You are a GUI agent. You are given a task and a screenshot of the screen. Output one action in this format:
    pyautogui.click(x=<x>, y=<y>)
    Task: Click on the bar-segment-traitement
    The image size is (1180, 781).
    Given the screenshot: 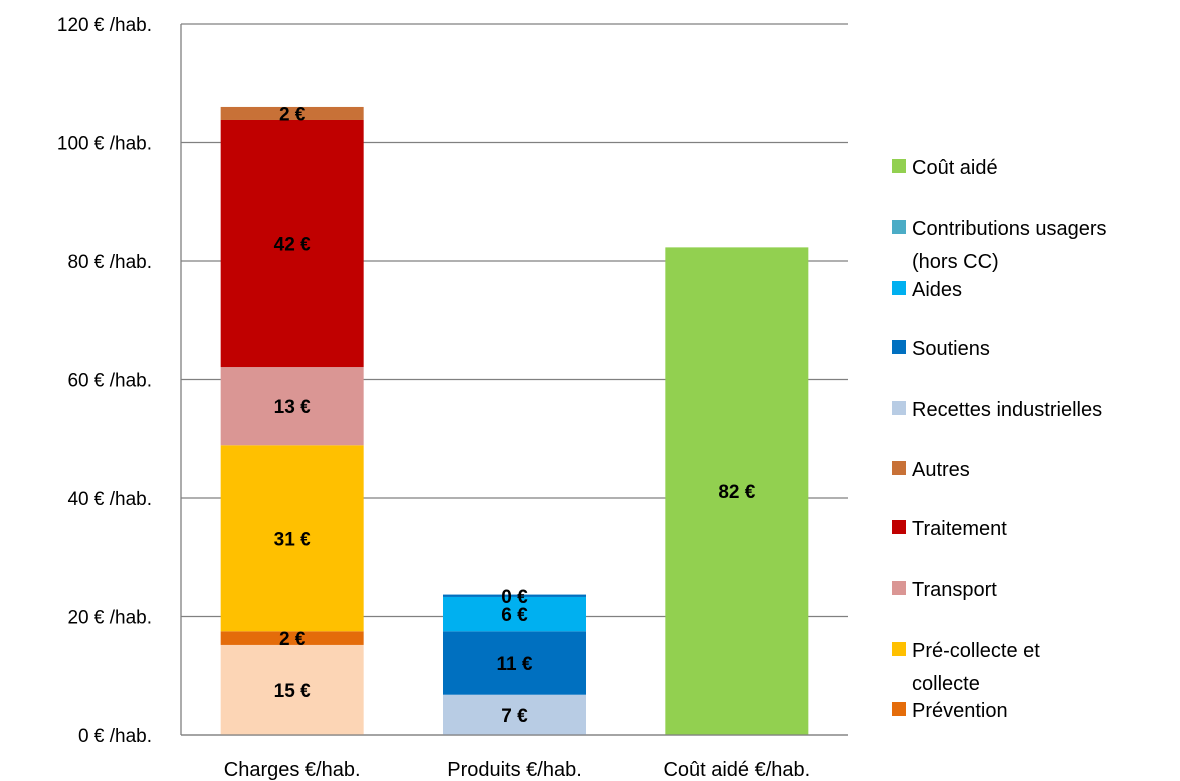 What is the action you would take?
    pyautogui.click(x=292, y=243)
    